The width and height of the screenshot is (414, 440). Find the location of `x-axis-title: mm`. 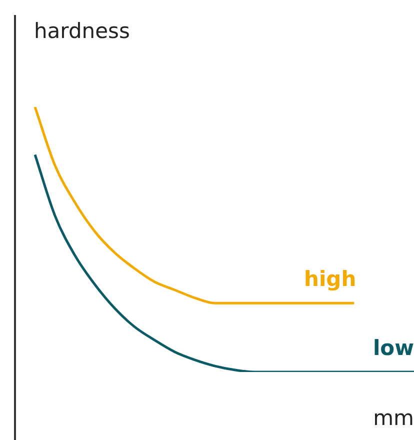

x-axis-title: mm is located at coordinates (393, 418).